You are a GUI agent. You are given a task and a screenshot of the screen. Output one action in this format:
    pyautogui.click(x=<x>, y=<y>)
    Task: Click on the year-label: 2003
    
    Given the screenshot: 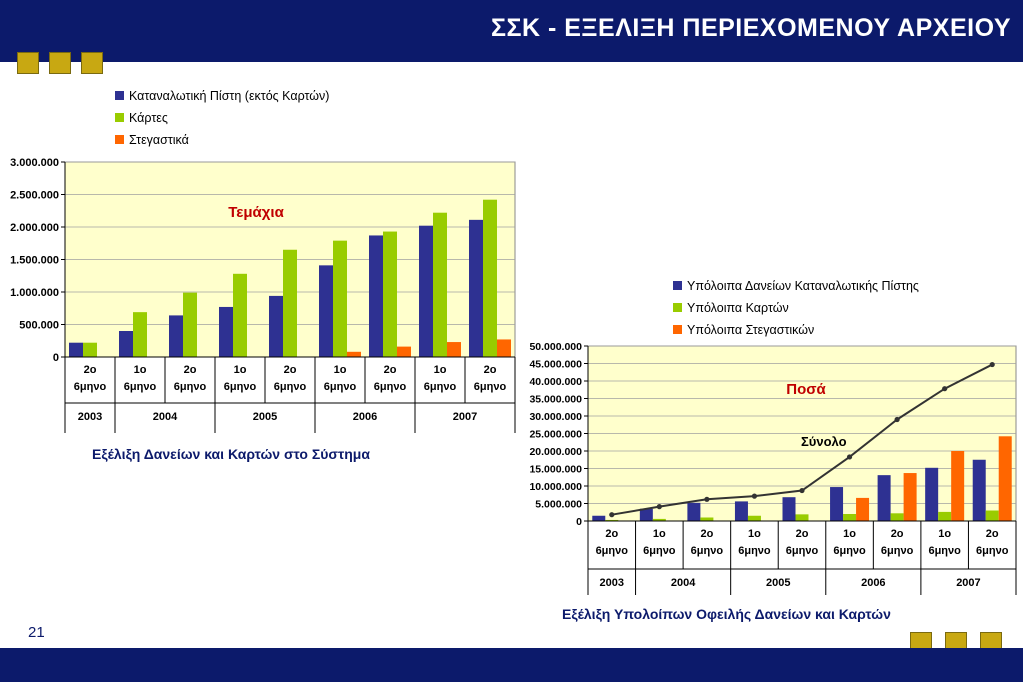 What is the action you would take?
    pyautogui.click(x=90, y=417)
    